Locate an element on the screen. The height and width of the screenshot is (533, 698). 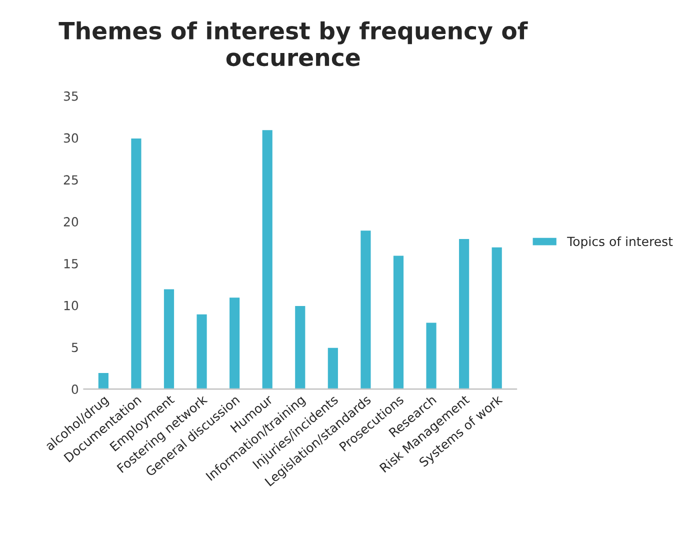
chart-title: Themes of interest by frequency of occurence is located at coordinates (293, 43).